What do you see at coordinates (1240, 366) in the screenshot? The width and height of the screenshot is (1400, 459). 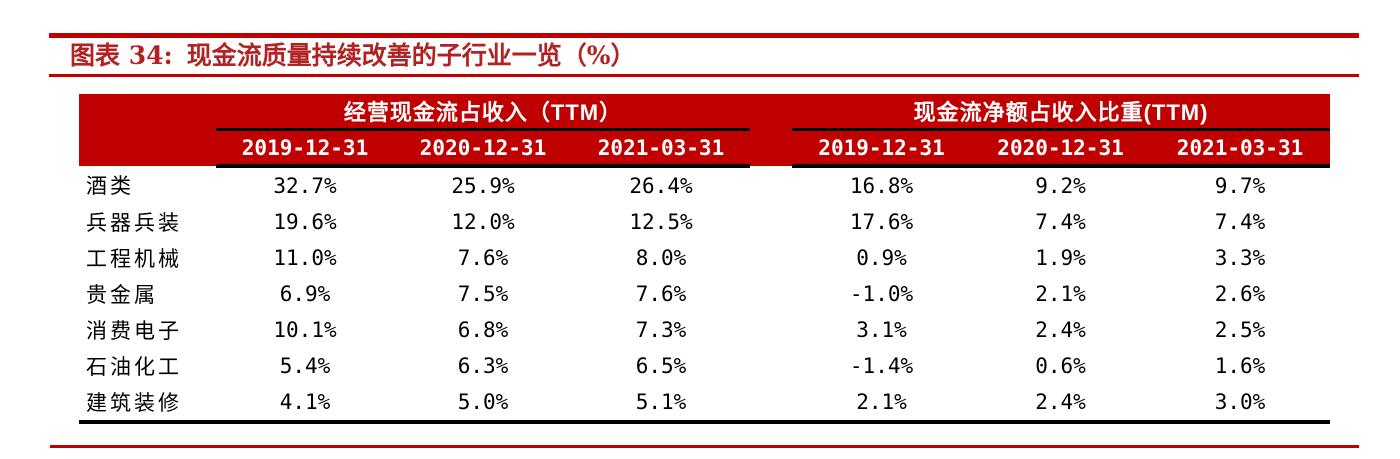 I see `value-cell: 1.6%` at bounding box center [1240, 366].